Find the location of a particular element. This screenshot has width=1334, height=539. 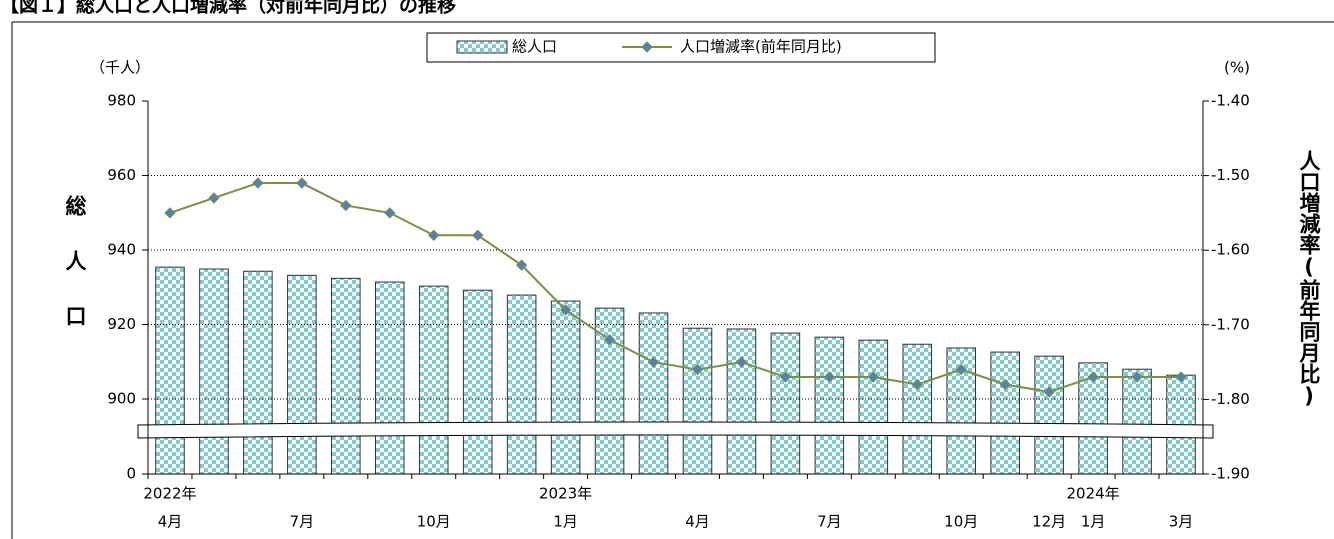

legend-box is located at coordinates (681, 47).